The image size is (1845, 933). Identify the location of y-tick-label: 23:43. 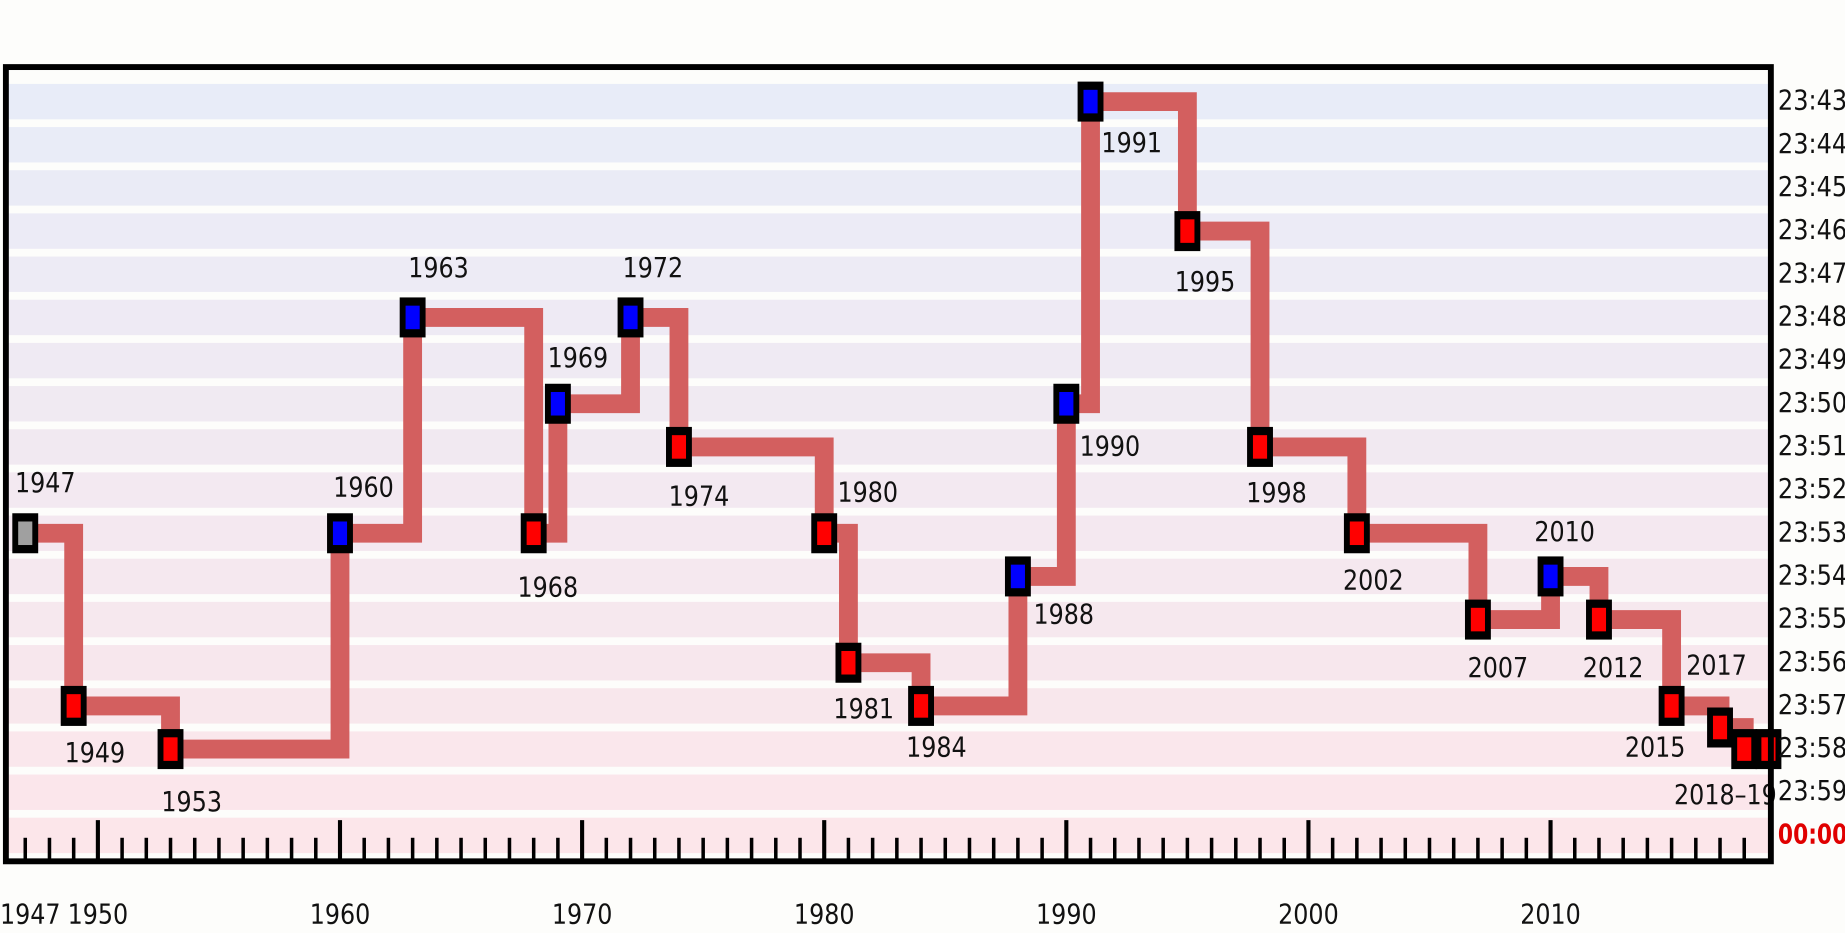
(1811, 100).